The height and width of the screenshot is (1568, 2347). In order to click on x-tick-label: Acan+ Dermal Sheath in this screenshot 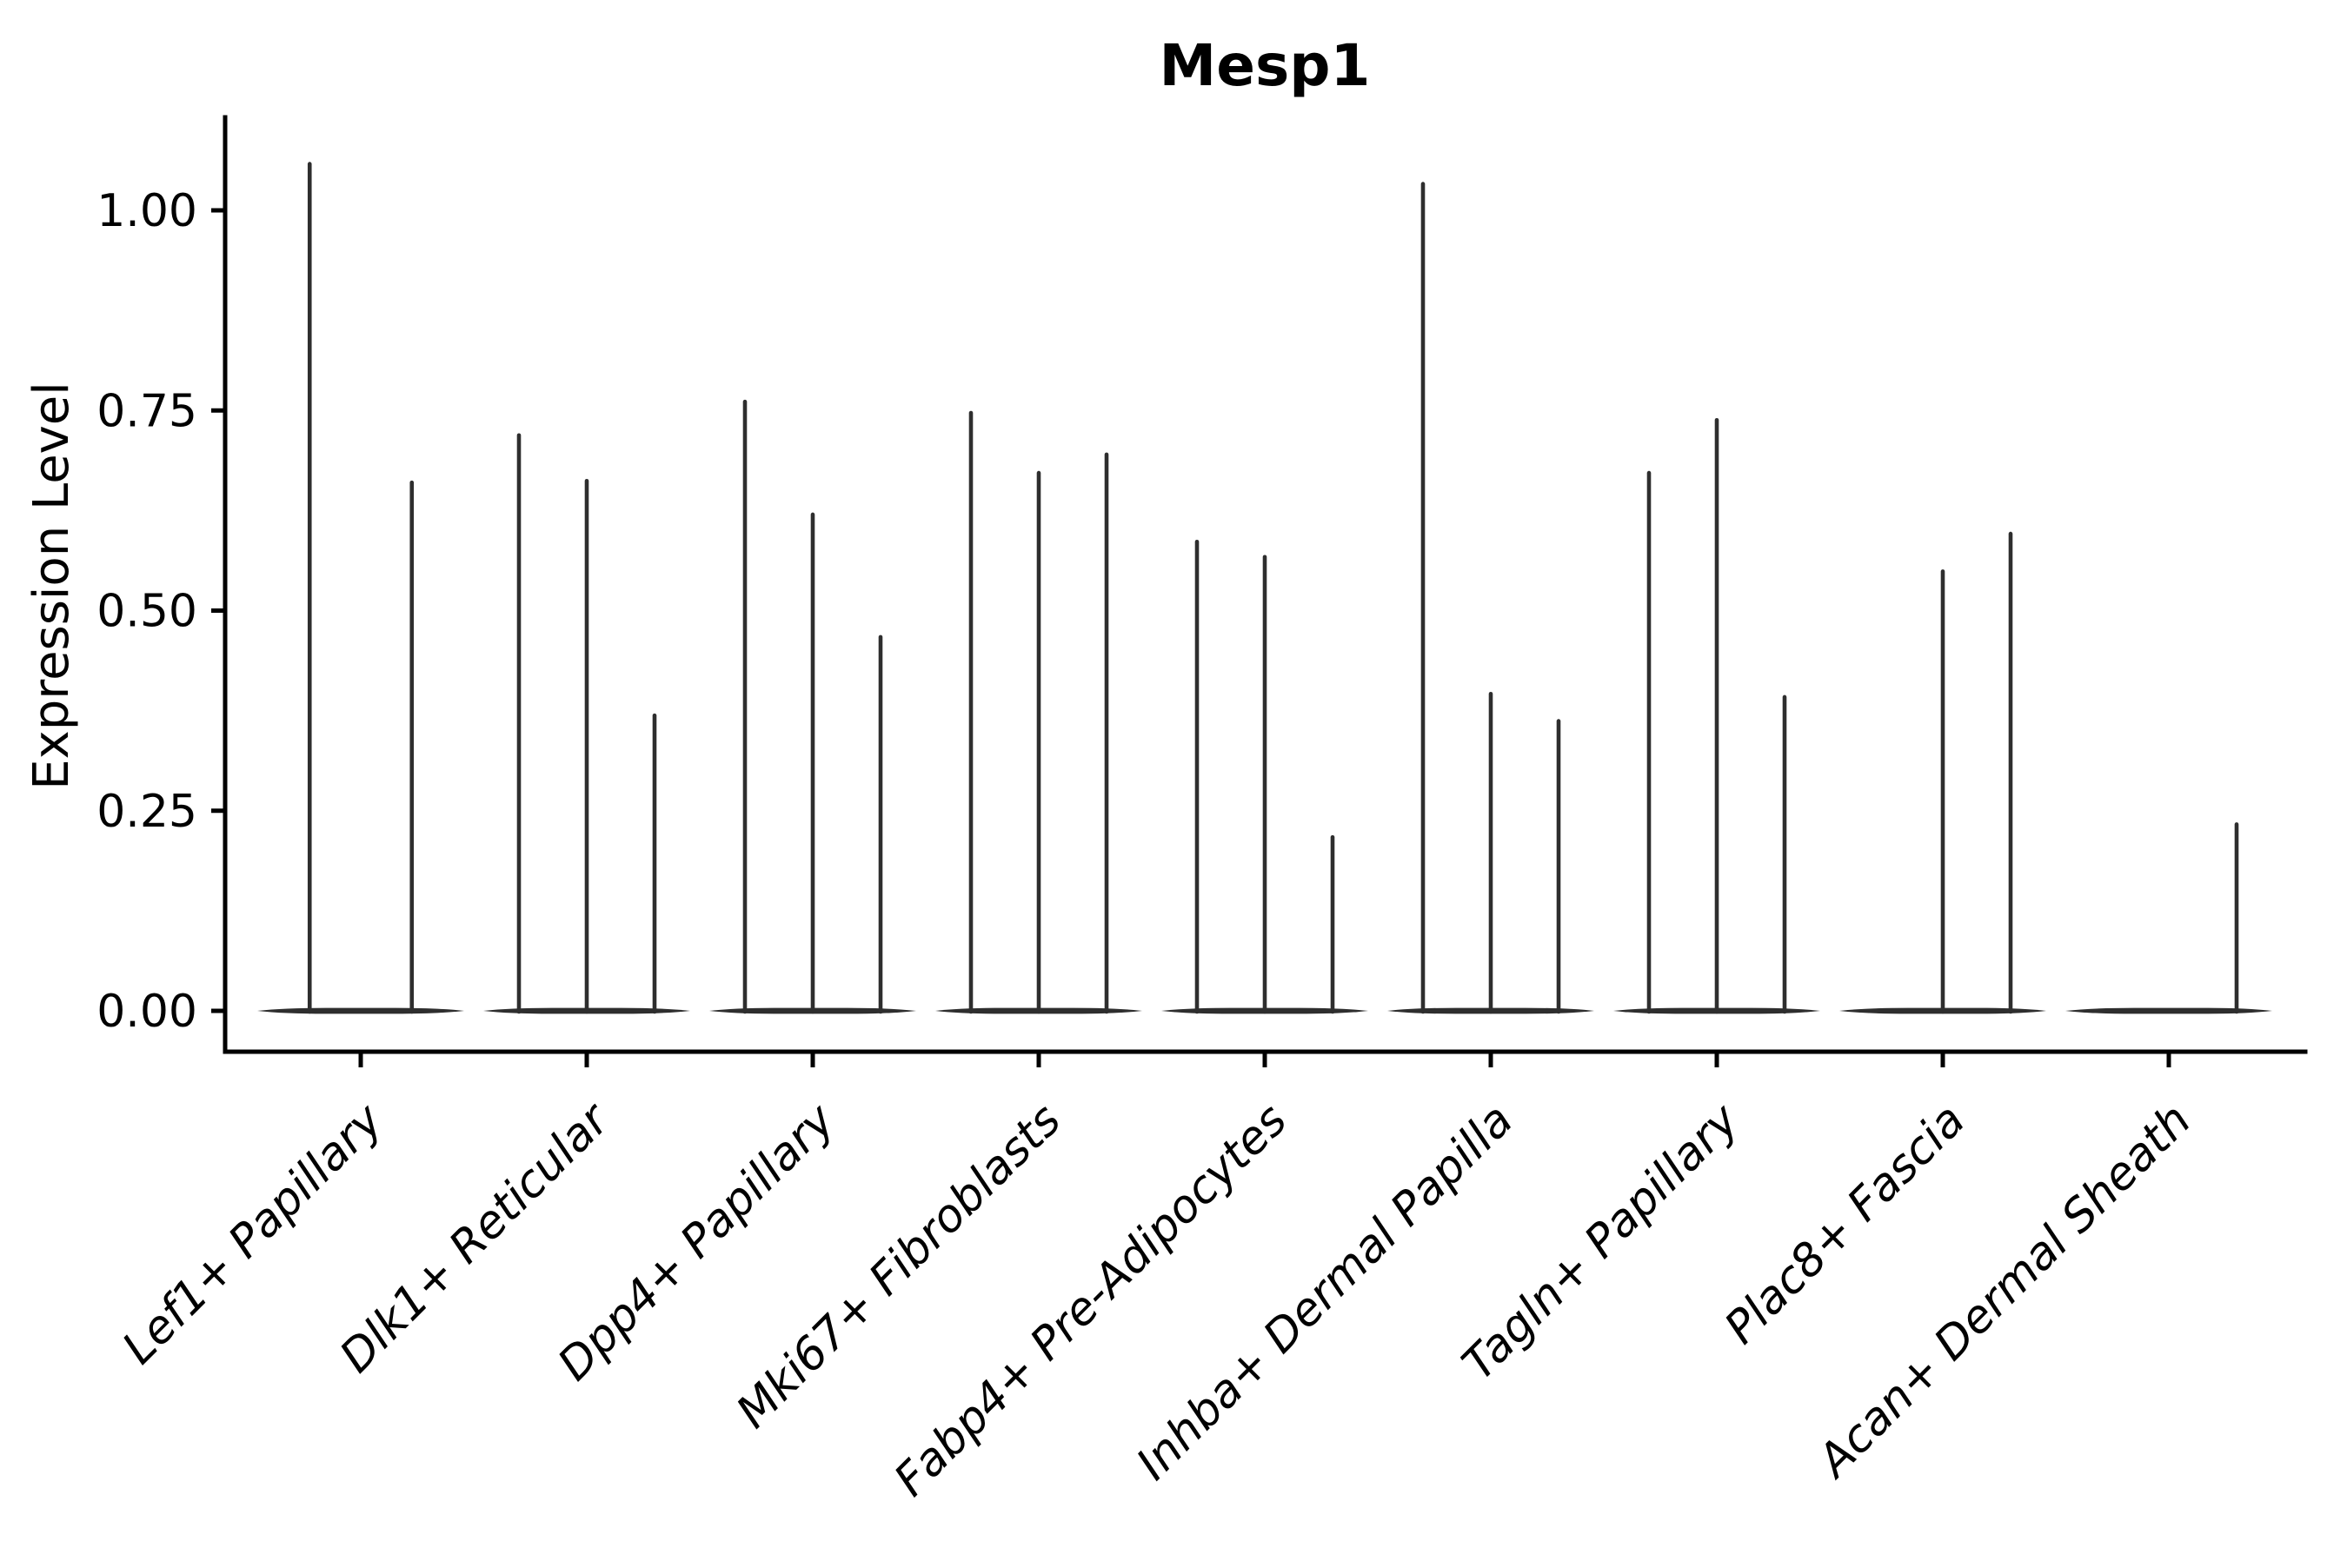, I will do `click(2004, 1291)`.